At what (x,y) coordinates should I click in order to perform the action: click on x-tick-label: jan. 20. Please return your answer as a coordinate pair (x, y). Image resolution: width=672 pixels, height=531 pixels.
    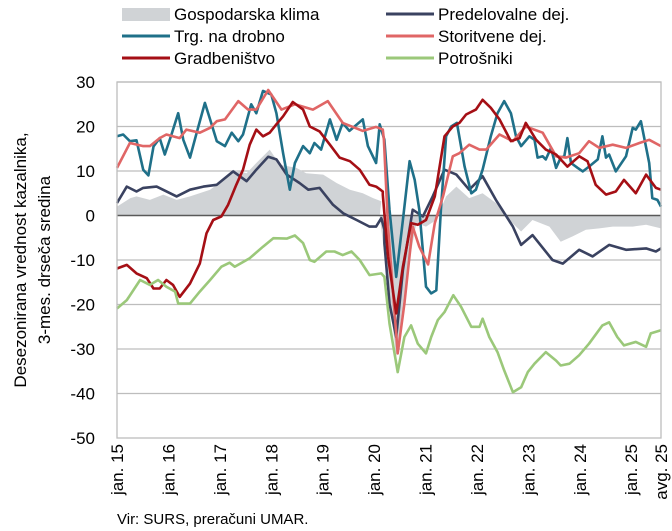
    Looking at the image, I should click on (374, 470).